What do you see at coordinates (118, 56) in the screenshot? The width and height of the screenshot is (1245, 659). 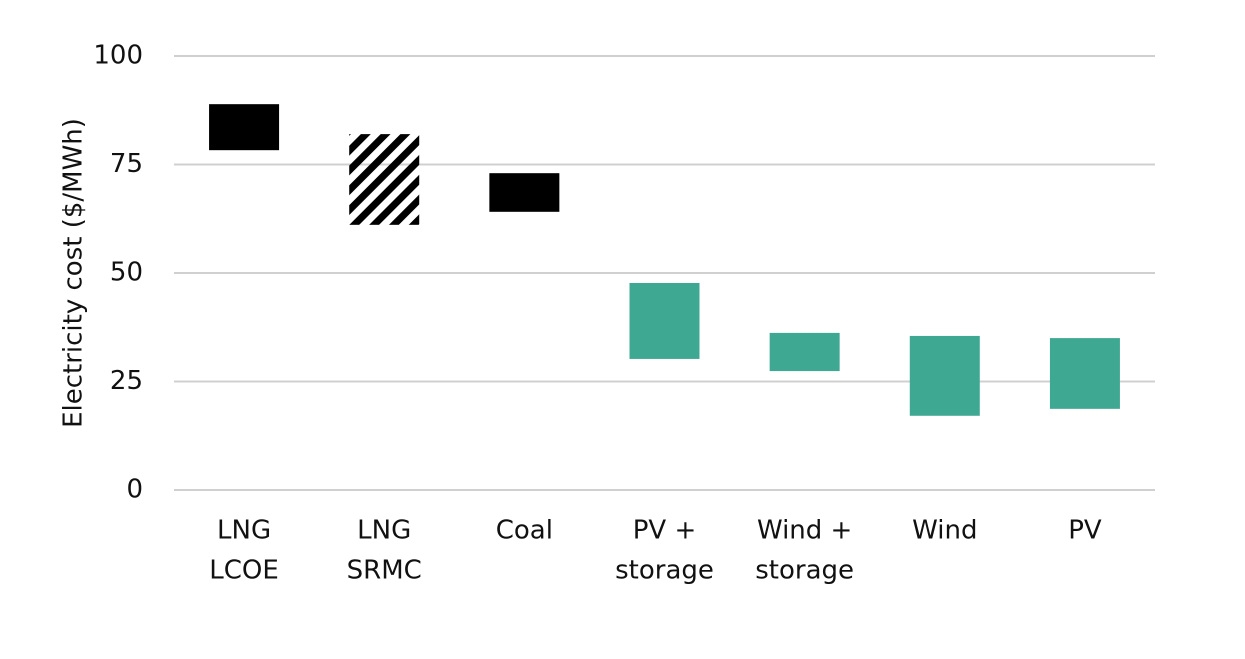 I see `y-tick-label: 100` at bounding box center [118, 56].